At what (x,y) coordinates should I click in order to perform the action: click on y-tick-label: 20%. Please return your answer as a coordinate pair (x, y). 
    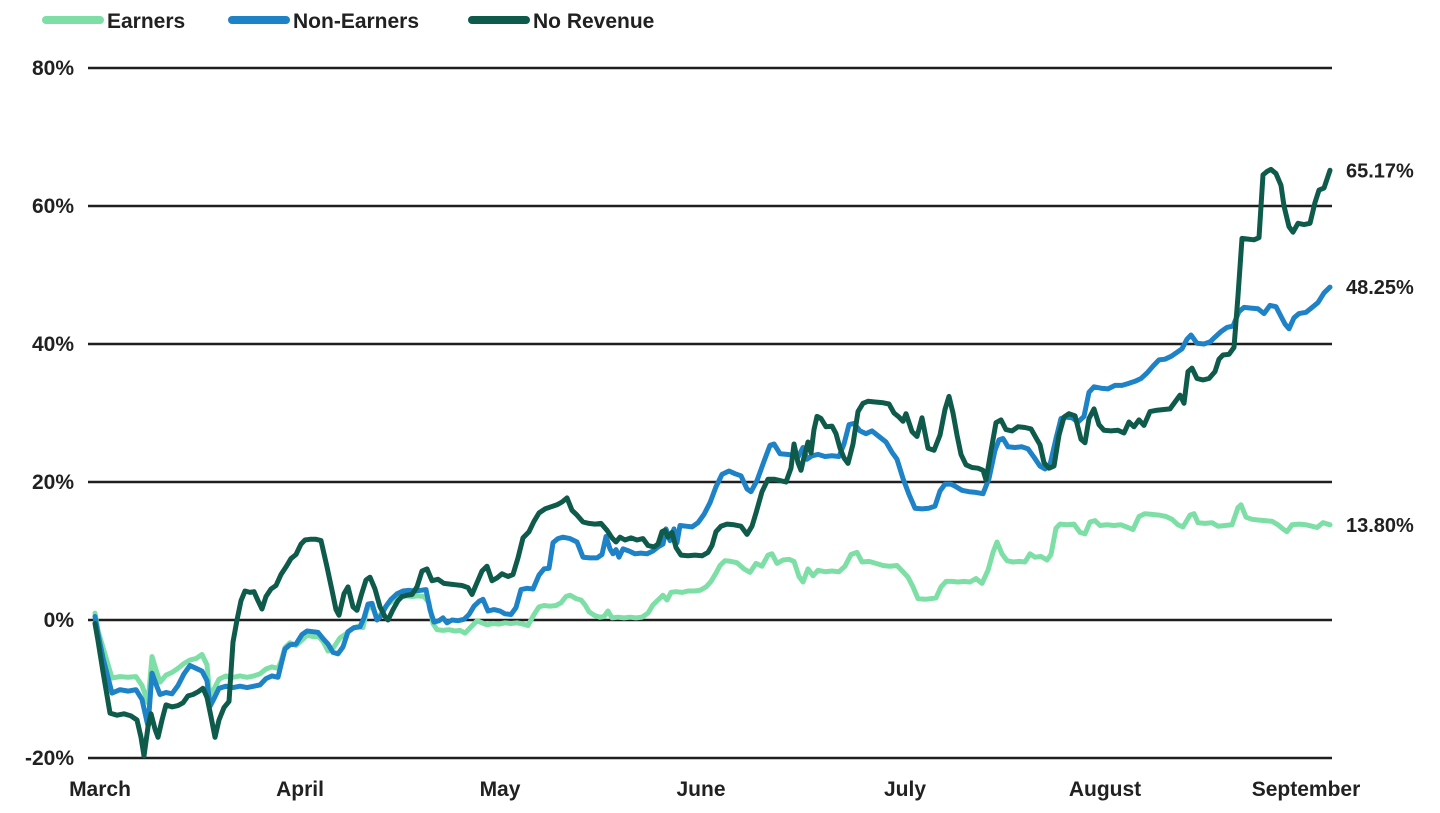
    Looking at the image, I should click on (53, 482).